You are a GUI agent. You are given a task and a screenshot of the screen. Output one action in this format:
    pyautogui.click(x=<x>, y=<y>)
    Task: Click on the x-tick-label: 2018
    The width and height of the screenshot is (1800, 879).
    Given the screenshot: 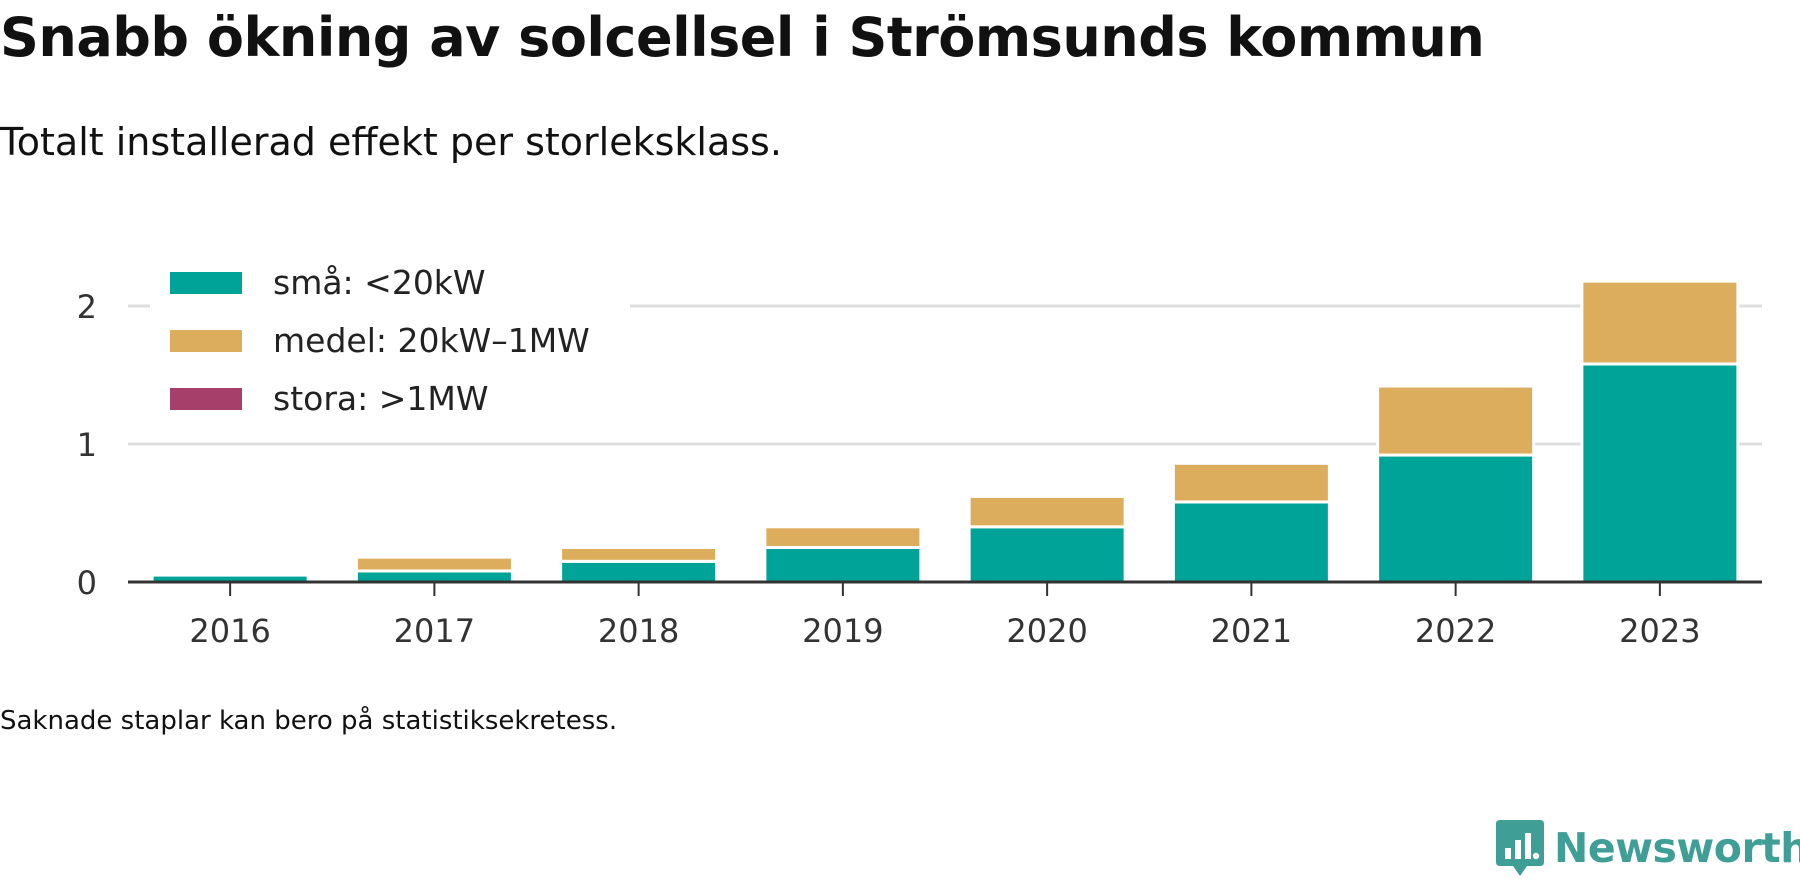 What is the action you would take?
    pyautogui.click(x=638, y=631)
    